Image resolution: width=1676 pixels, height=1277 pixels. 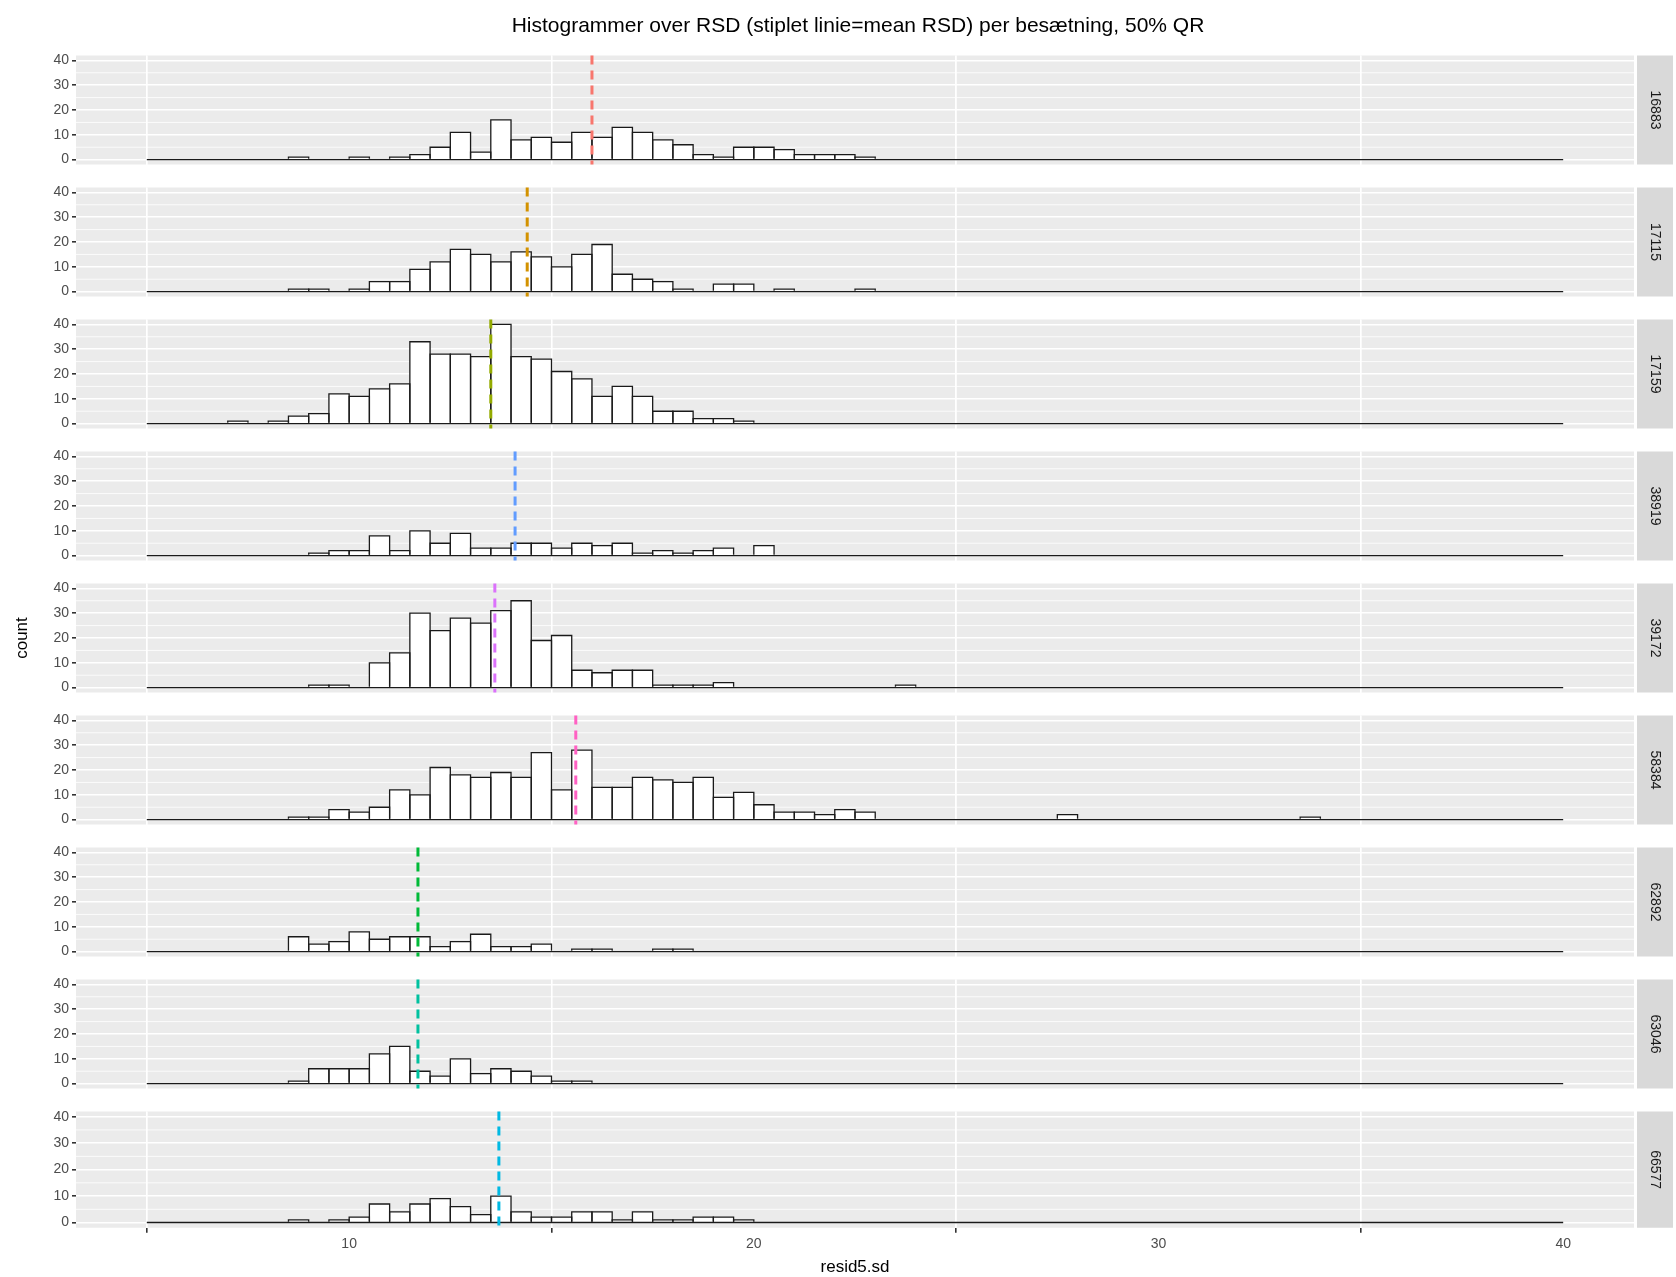 What do you see at coordinates (1563, 1243) in the screenshot?
I see `x-tick-label: 40` at bounding box center [1563, 1243].